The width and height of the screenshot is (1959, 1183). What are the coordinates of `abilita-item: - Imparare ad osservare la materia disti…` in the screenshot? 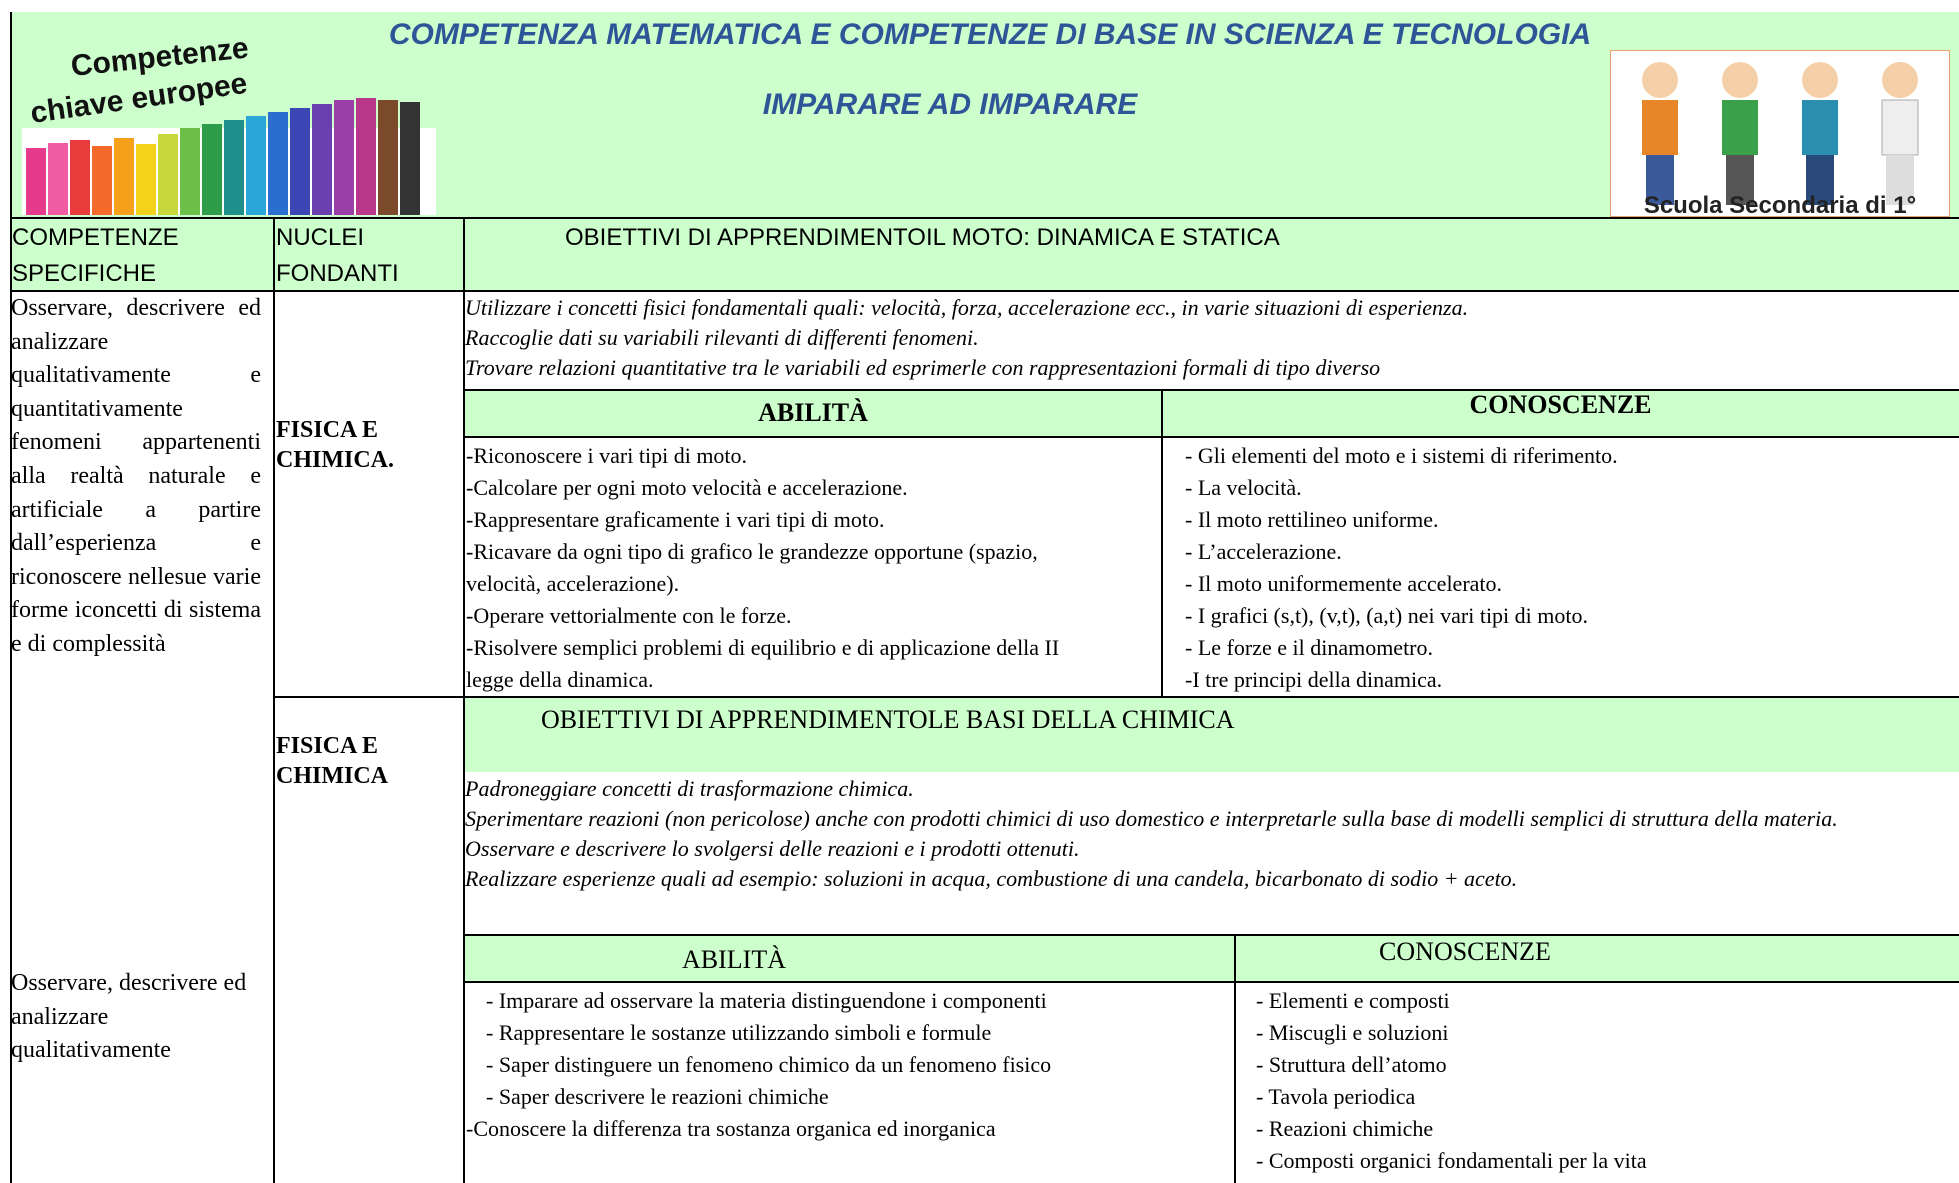 It's located at (766, 1000).